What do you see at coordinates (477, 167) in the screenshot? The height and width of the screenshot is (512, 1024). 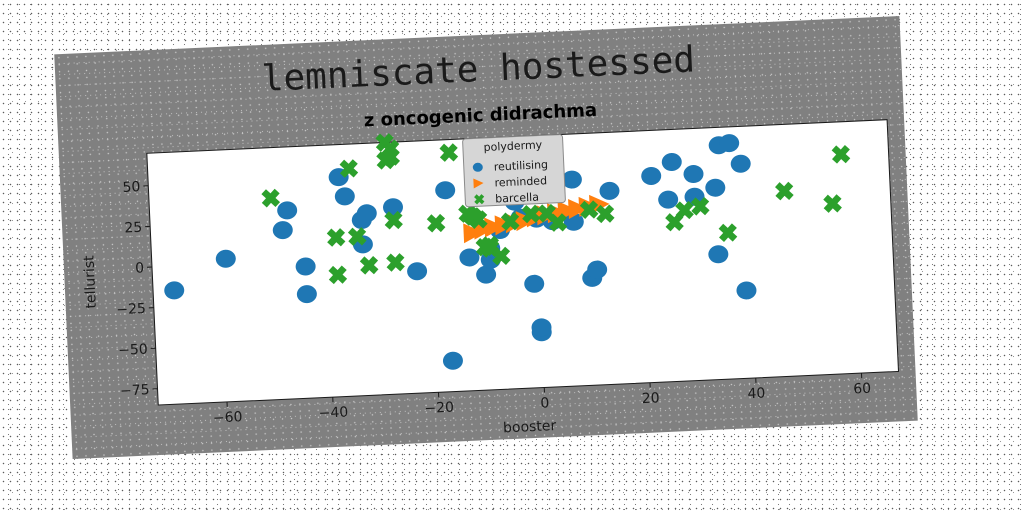 I see `legend-marker-reutilising` at bounding box center [477, 167].